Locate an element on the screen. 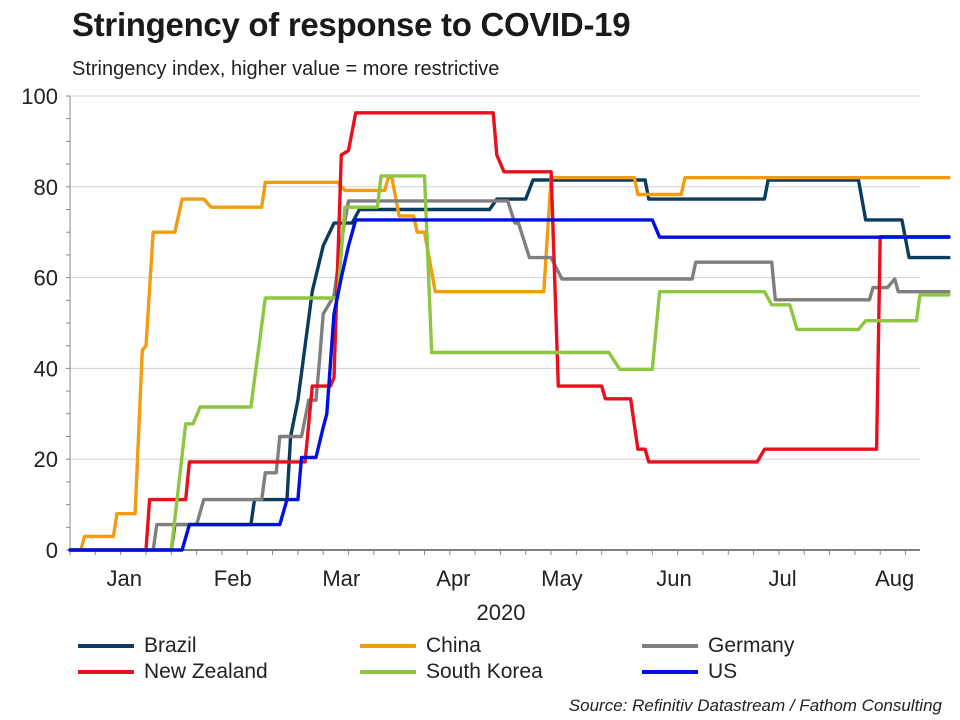  chart-title: Stringency of response to COVID-19 is located at coordinates (351, 24).